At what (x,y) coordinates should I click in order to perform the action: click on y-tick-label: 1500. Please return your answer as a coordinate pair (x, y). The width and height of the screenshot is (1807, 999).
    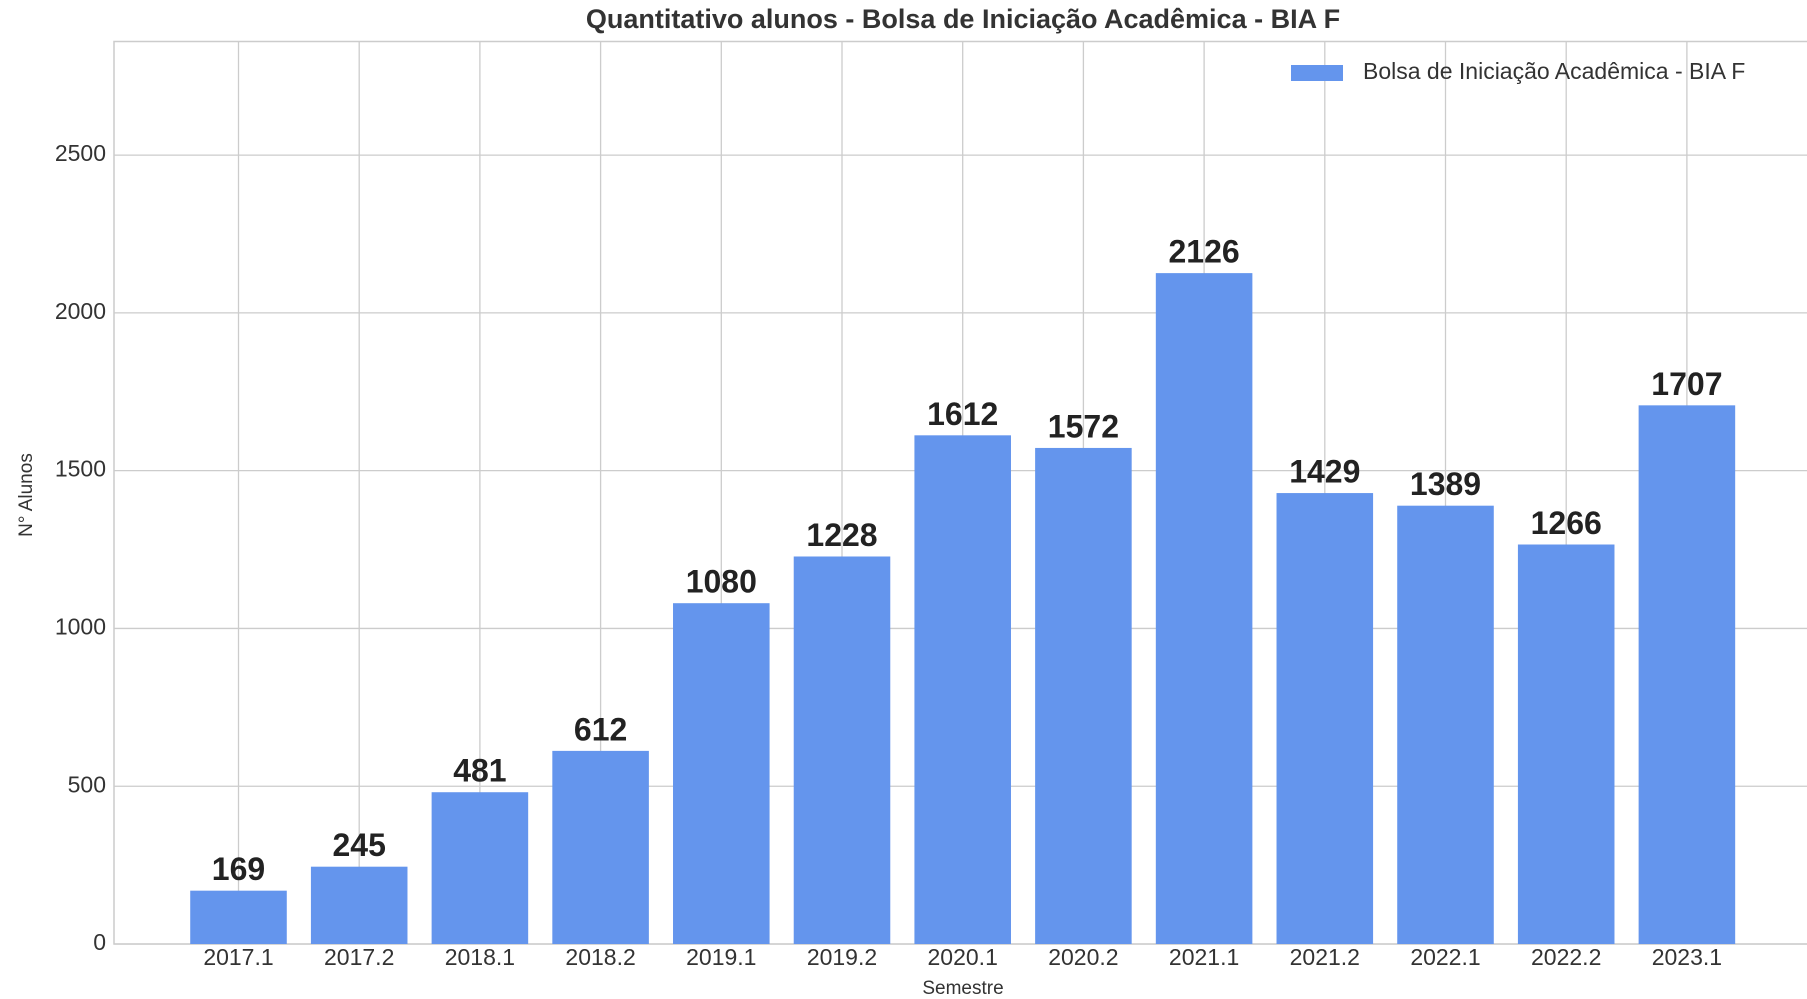
    Looking at the image, I should click on (80, 469).